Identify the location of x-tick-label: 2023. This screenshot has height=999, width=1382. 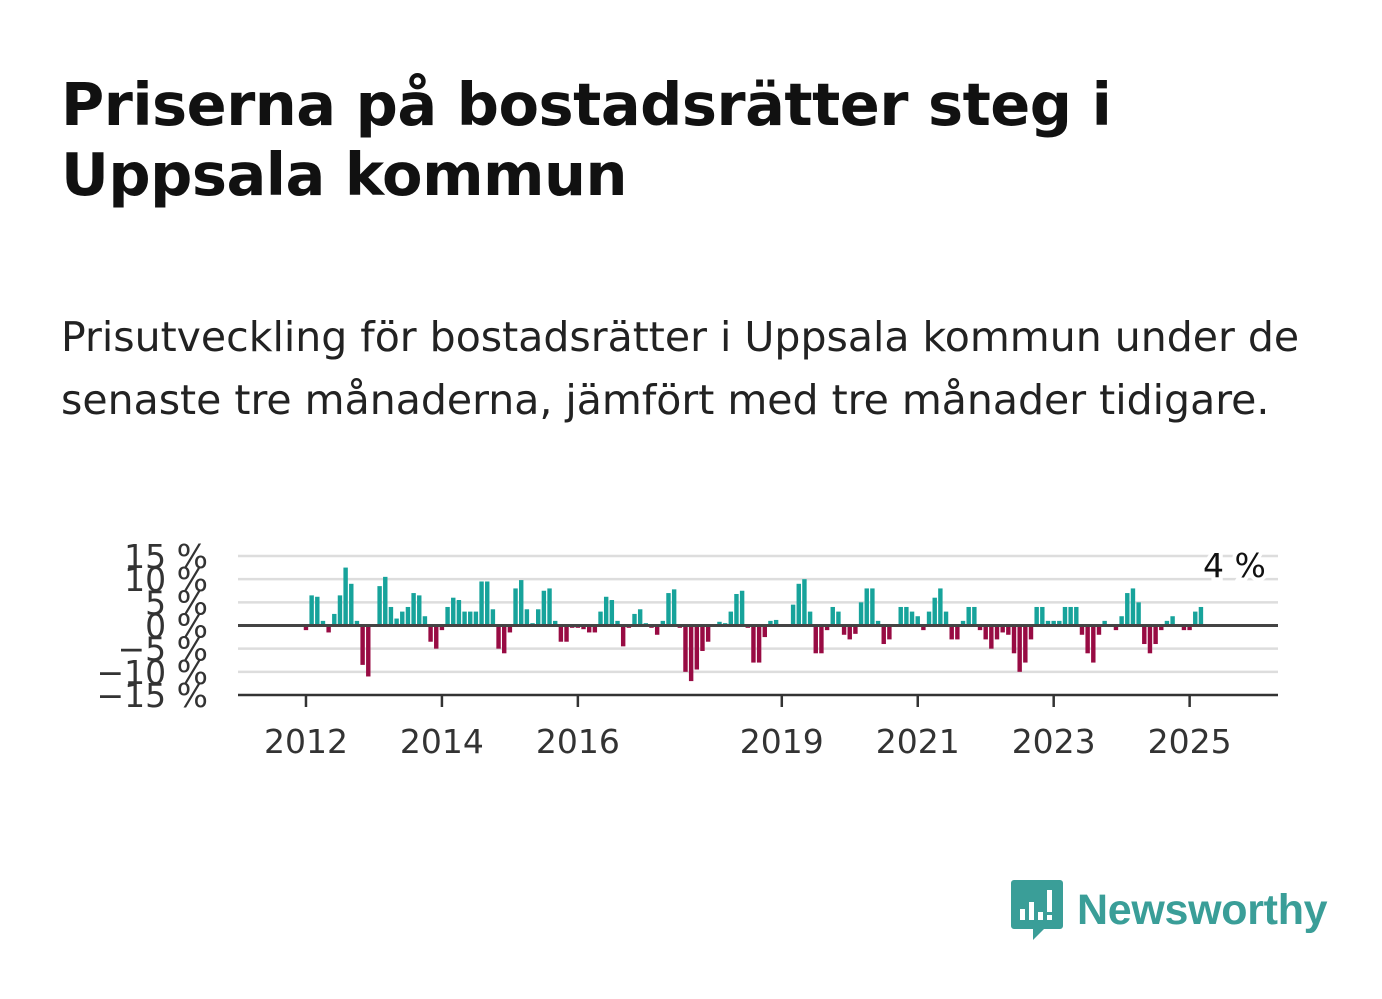
(1054, 741).